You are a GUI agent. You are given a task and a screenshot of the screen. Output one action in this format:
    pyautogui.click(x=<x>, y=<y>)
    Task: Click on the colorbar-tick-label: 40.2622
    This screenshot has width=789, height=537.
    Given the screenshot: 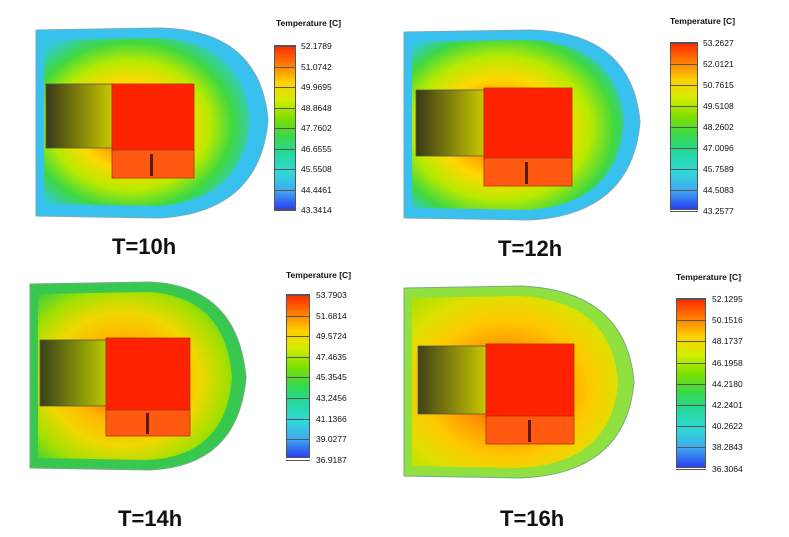 What is the action you would take?
    pyautogui.click(x=727, y=426)
    